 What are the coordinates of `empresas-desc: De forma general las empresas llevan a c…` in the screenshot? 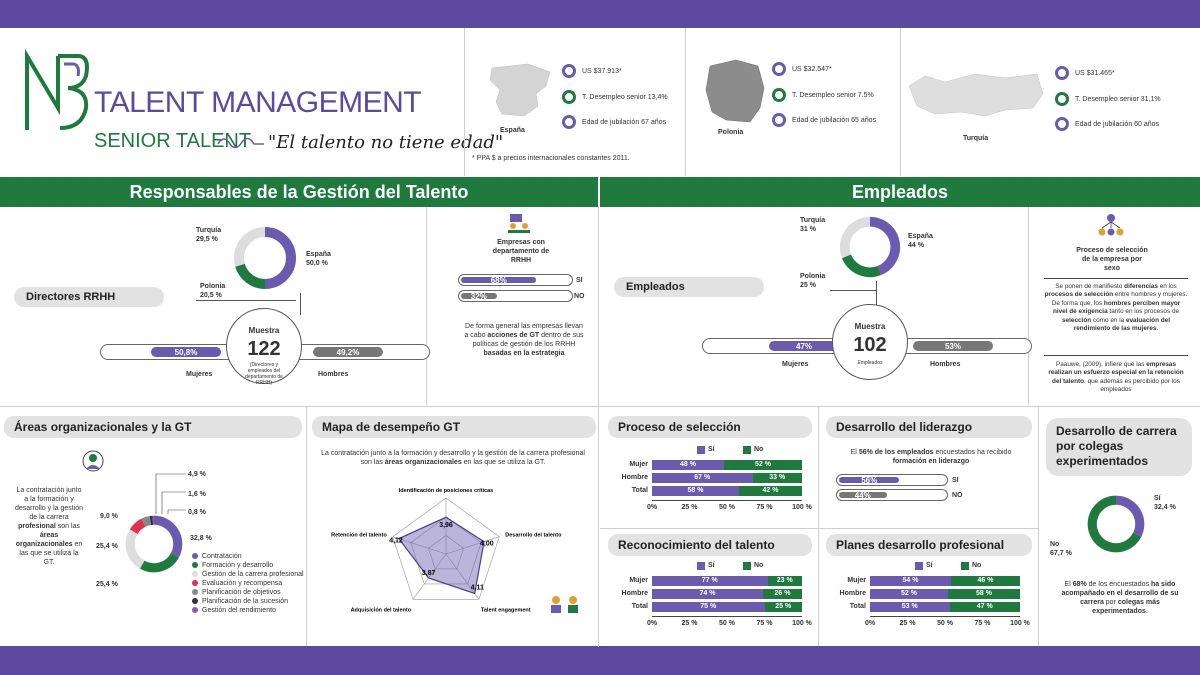 It's located at (524, 340).